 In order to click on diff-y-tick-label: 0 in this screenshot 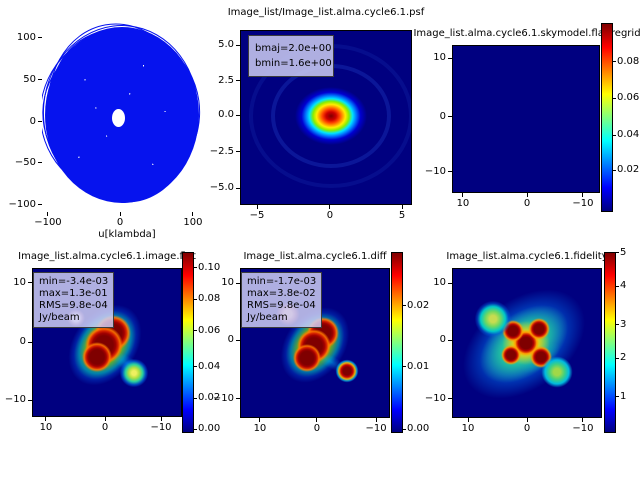, I will do `click(230, 339)`.